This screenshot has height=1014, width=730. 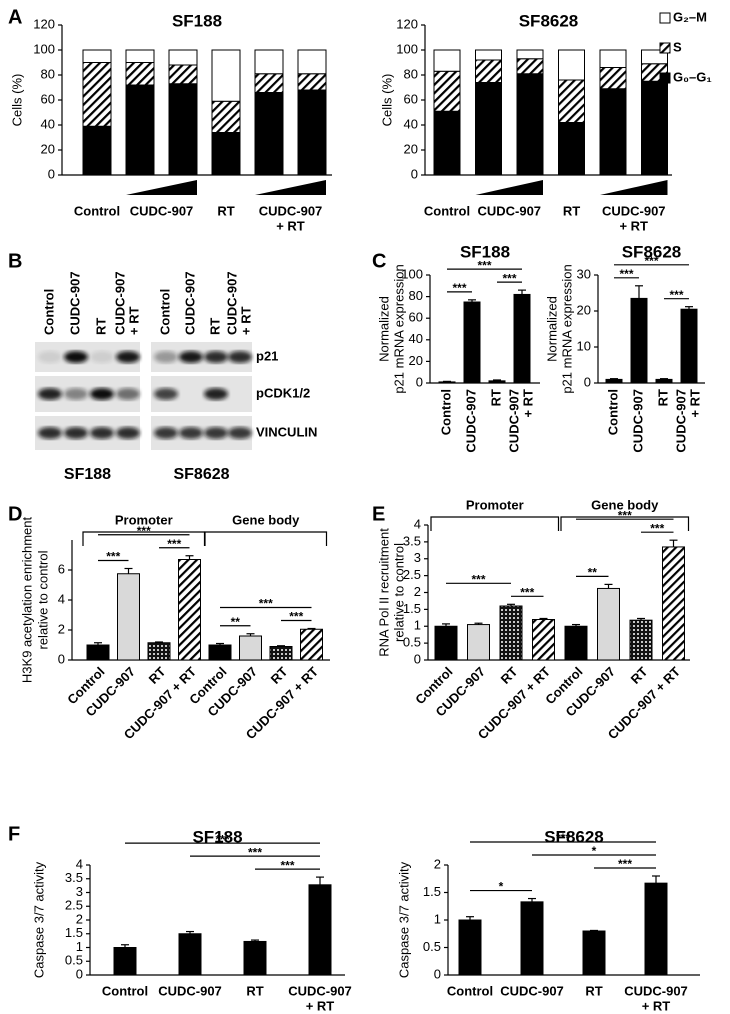 What do you see at coordinates (266, 538) in the screenshot?
I see `group-bracket` at bounding box center [266, 538].